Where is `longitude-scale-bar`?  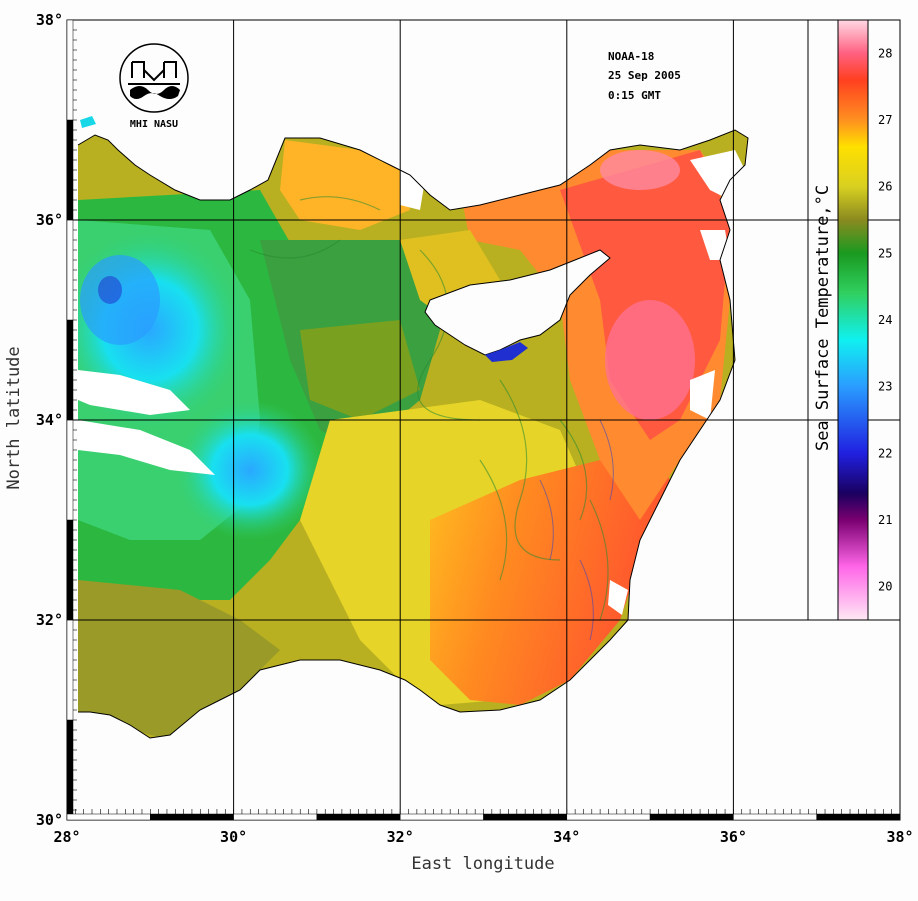
longitude-scale-bar is located at coordinates (483, 815).